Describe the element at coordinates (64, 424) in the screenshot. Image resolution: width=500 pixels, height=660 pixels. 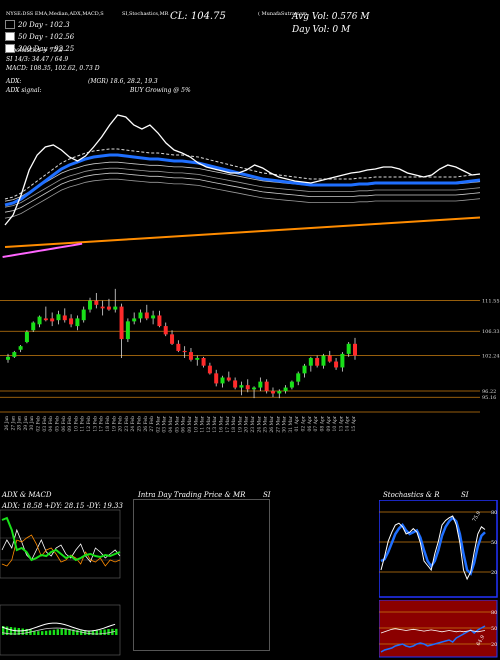
I see `date-tick-label: 06 Feb` at that location.